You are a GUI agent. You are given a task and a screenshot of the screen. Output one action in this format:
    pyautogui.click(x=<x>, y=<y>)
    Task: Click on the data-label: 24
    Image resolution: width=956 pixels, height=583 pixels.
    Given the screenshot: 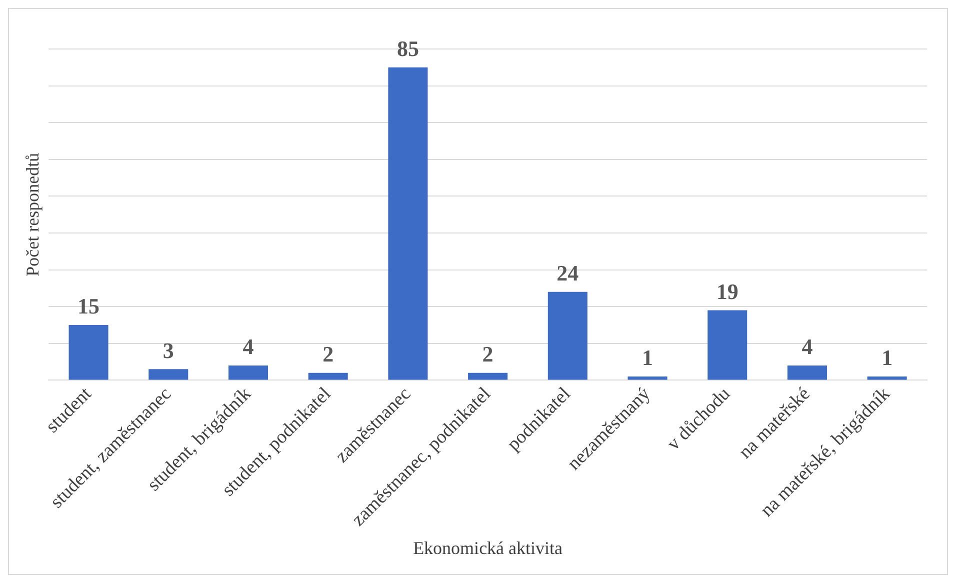 What is the action you would take?
    pyautogui.click(x=567, y=273)
    